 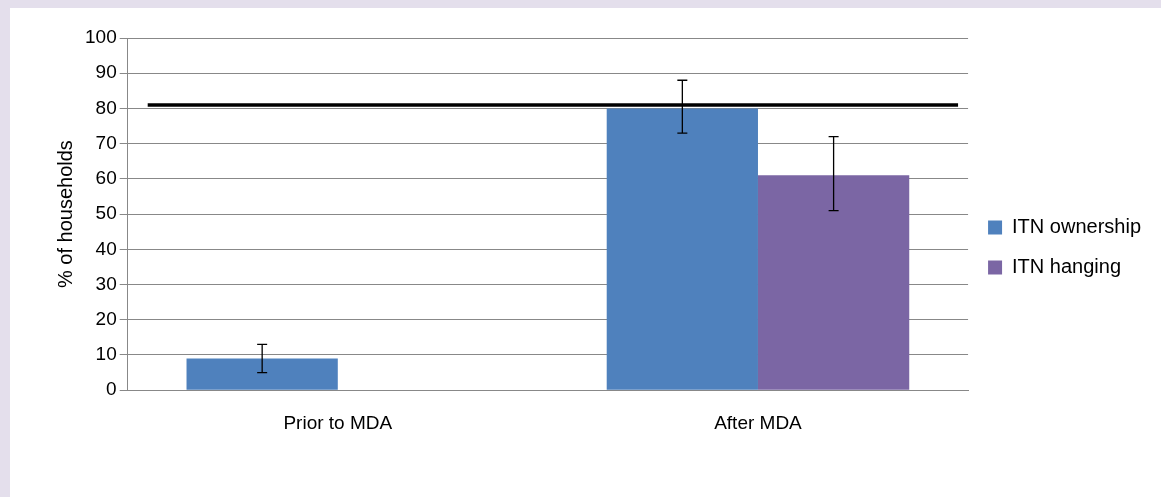 I want to click on y-tick-label: 10, so click(x=106, y=354).